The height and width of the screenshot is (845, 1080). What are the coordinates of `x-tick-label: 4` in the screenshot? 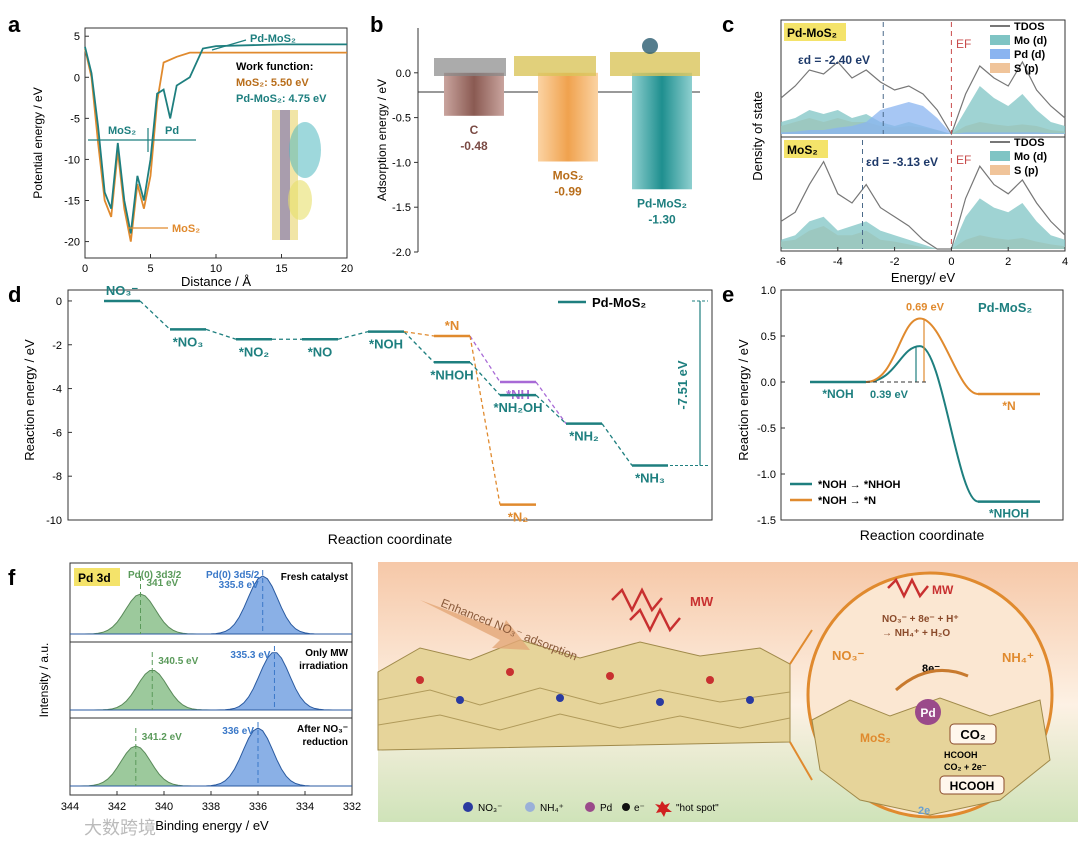 It's located at (1065, 262).